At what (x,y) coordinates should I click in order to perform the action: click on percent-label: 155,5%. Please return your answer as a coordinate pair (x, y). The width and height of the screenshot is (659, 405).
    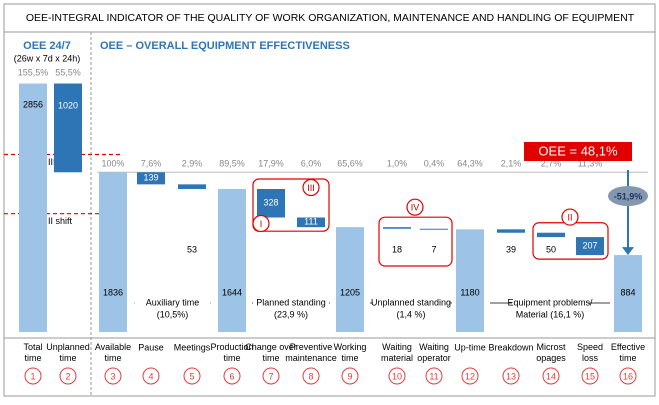
    Looking at the image, I should click on (33, 72).